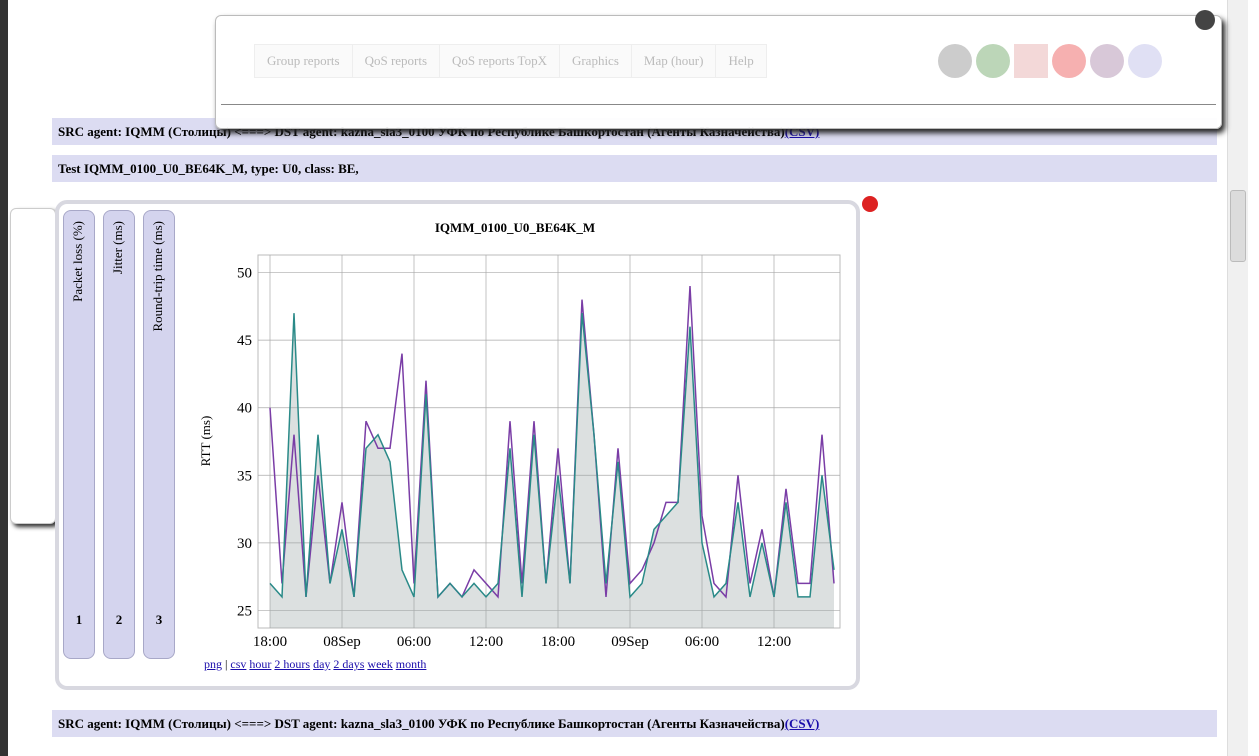 The width and height of the screenshot is (1259, 756). I want to click on home-icon, so click(955, 61).